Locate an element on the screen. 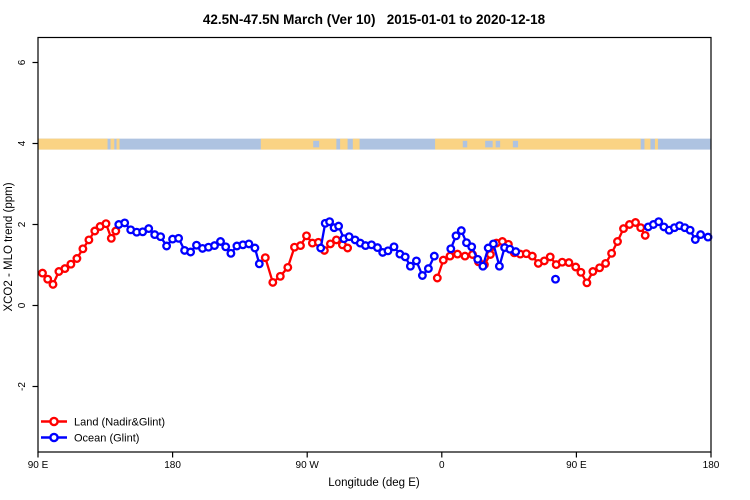 The width and height of the screenshot is (750, 500). data-series is located at coordinates (375, 253).